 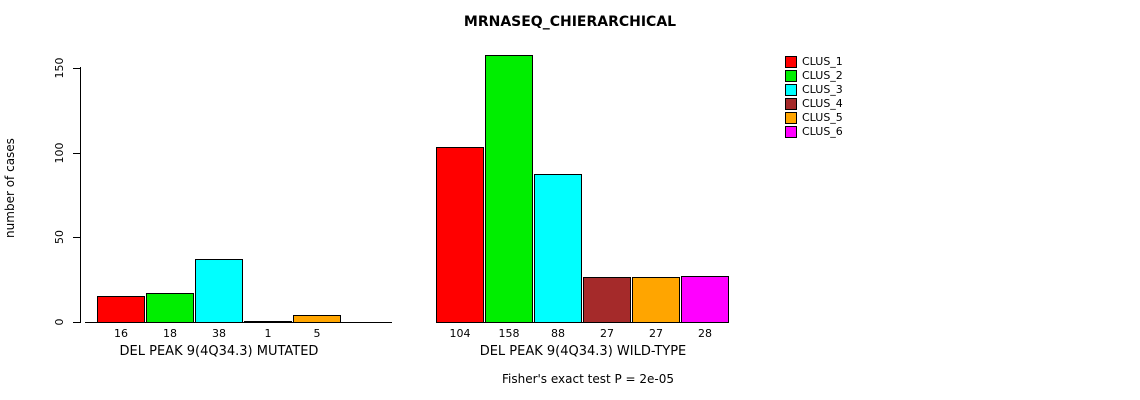 What do you see at coordinates (59, 237) in the screenshot?
I see `y-axis-tick-label: 50` at bounding box center [59, 237].